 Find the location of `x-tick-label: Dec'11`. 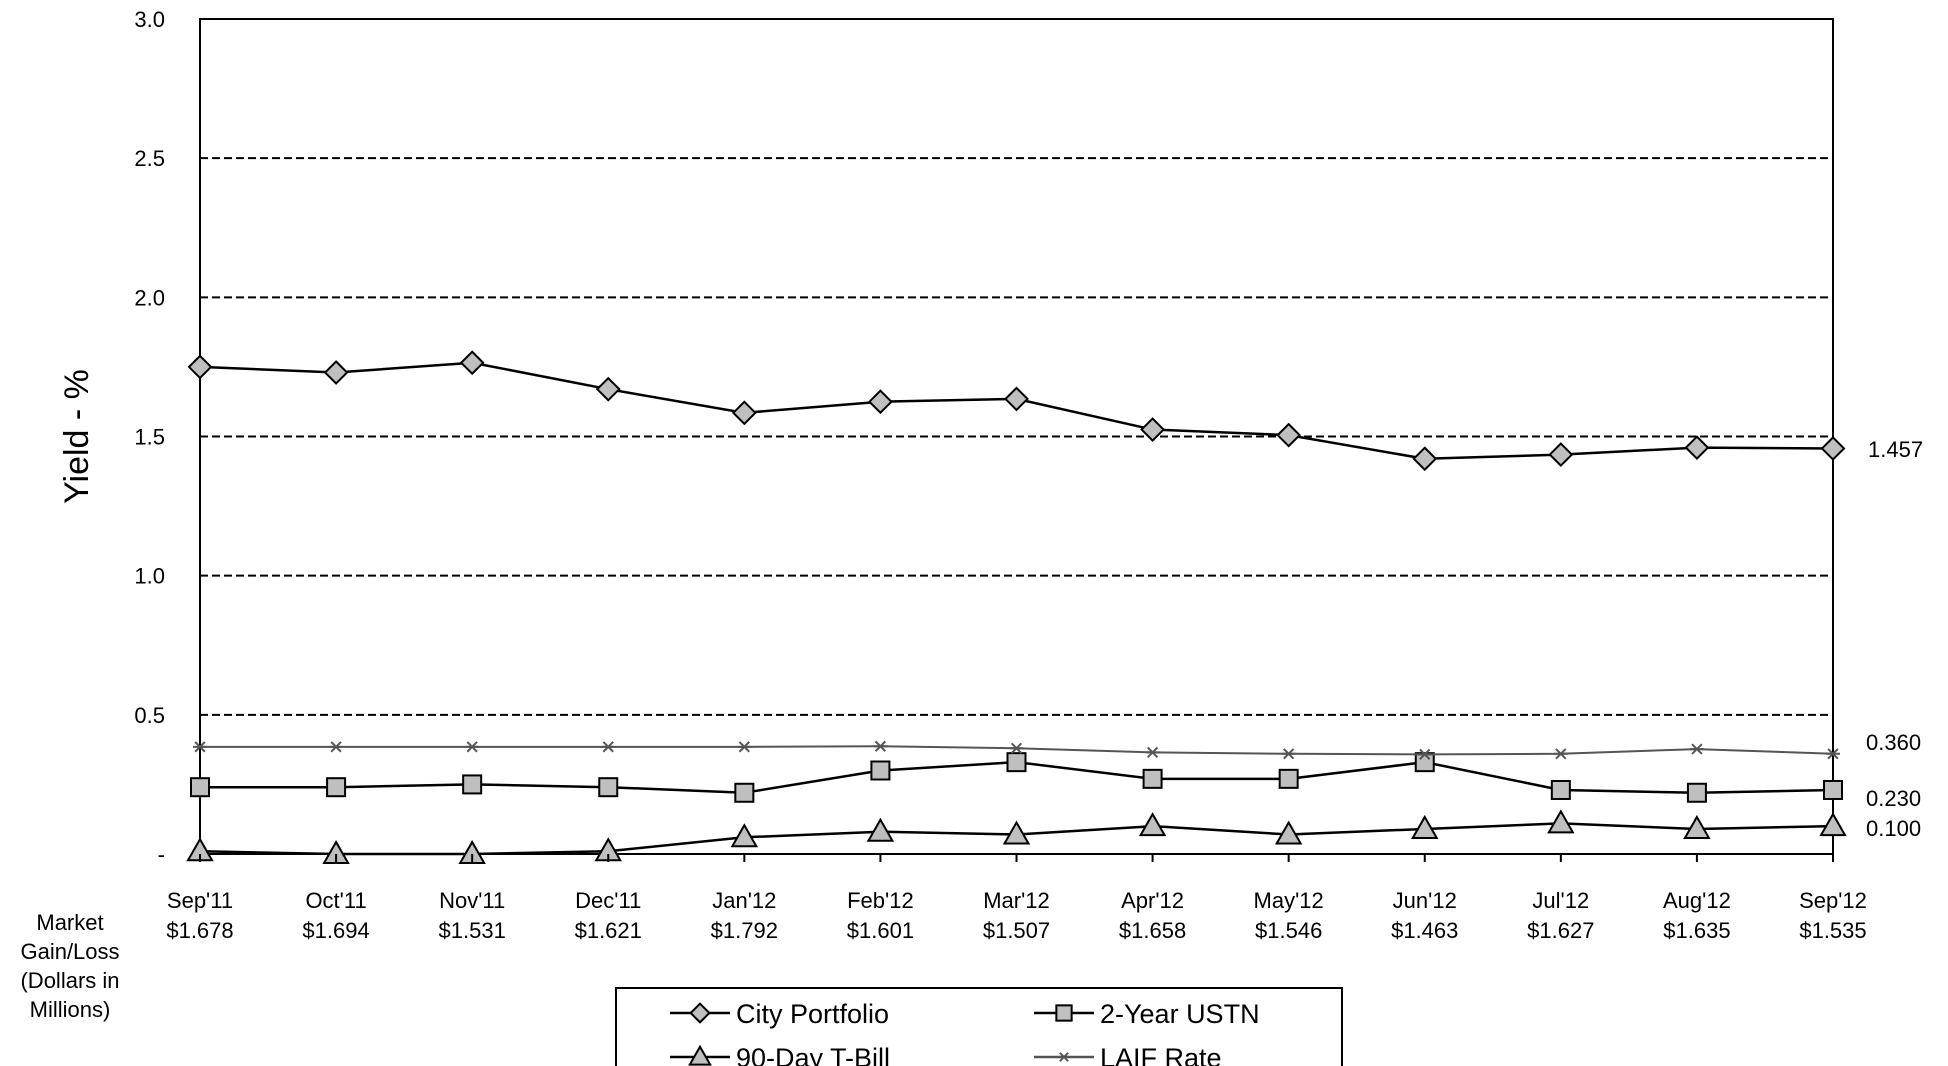

x-tick-label: Dec'11 is located at coordinates (608, 900).